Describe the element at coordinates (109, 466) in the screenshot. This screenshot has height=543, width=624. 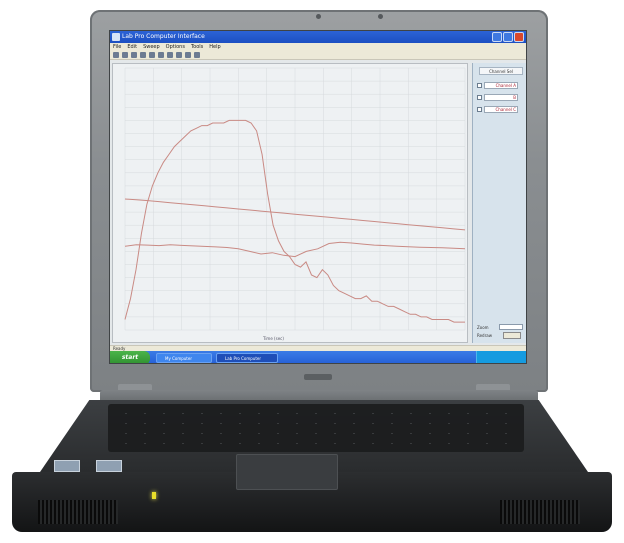
I see `sticker-right` at that location.